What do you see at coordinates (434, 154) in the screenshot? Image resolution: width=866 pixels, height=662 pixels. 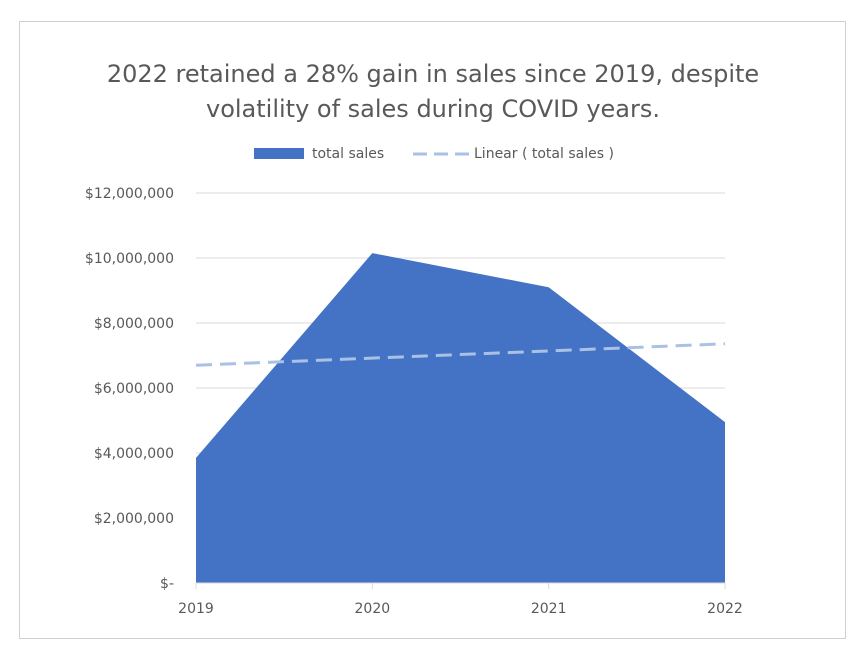 I see `legend: total sales Linear ( total sales )` at bounding box center [434, 154].